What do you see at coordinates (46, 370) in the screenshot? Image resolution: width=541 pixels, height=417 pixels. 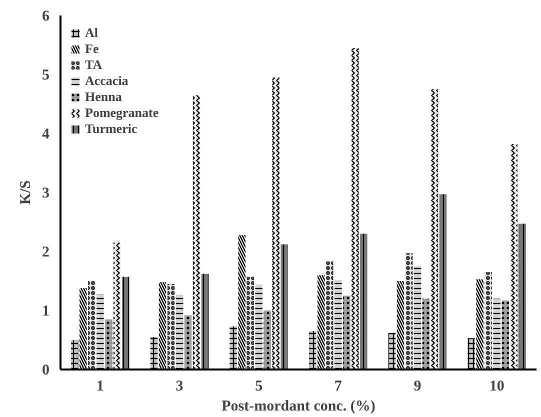 I see `y-tick-label: 0` at bounding box center [46, 370].